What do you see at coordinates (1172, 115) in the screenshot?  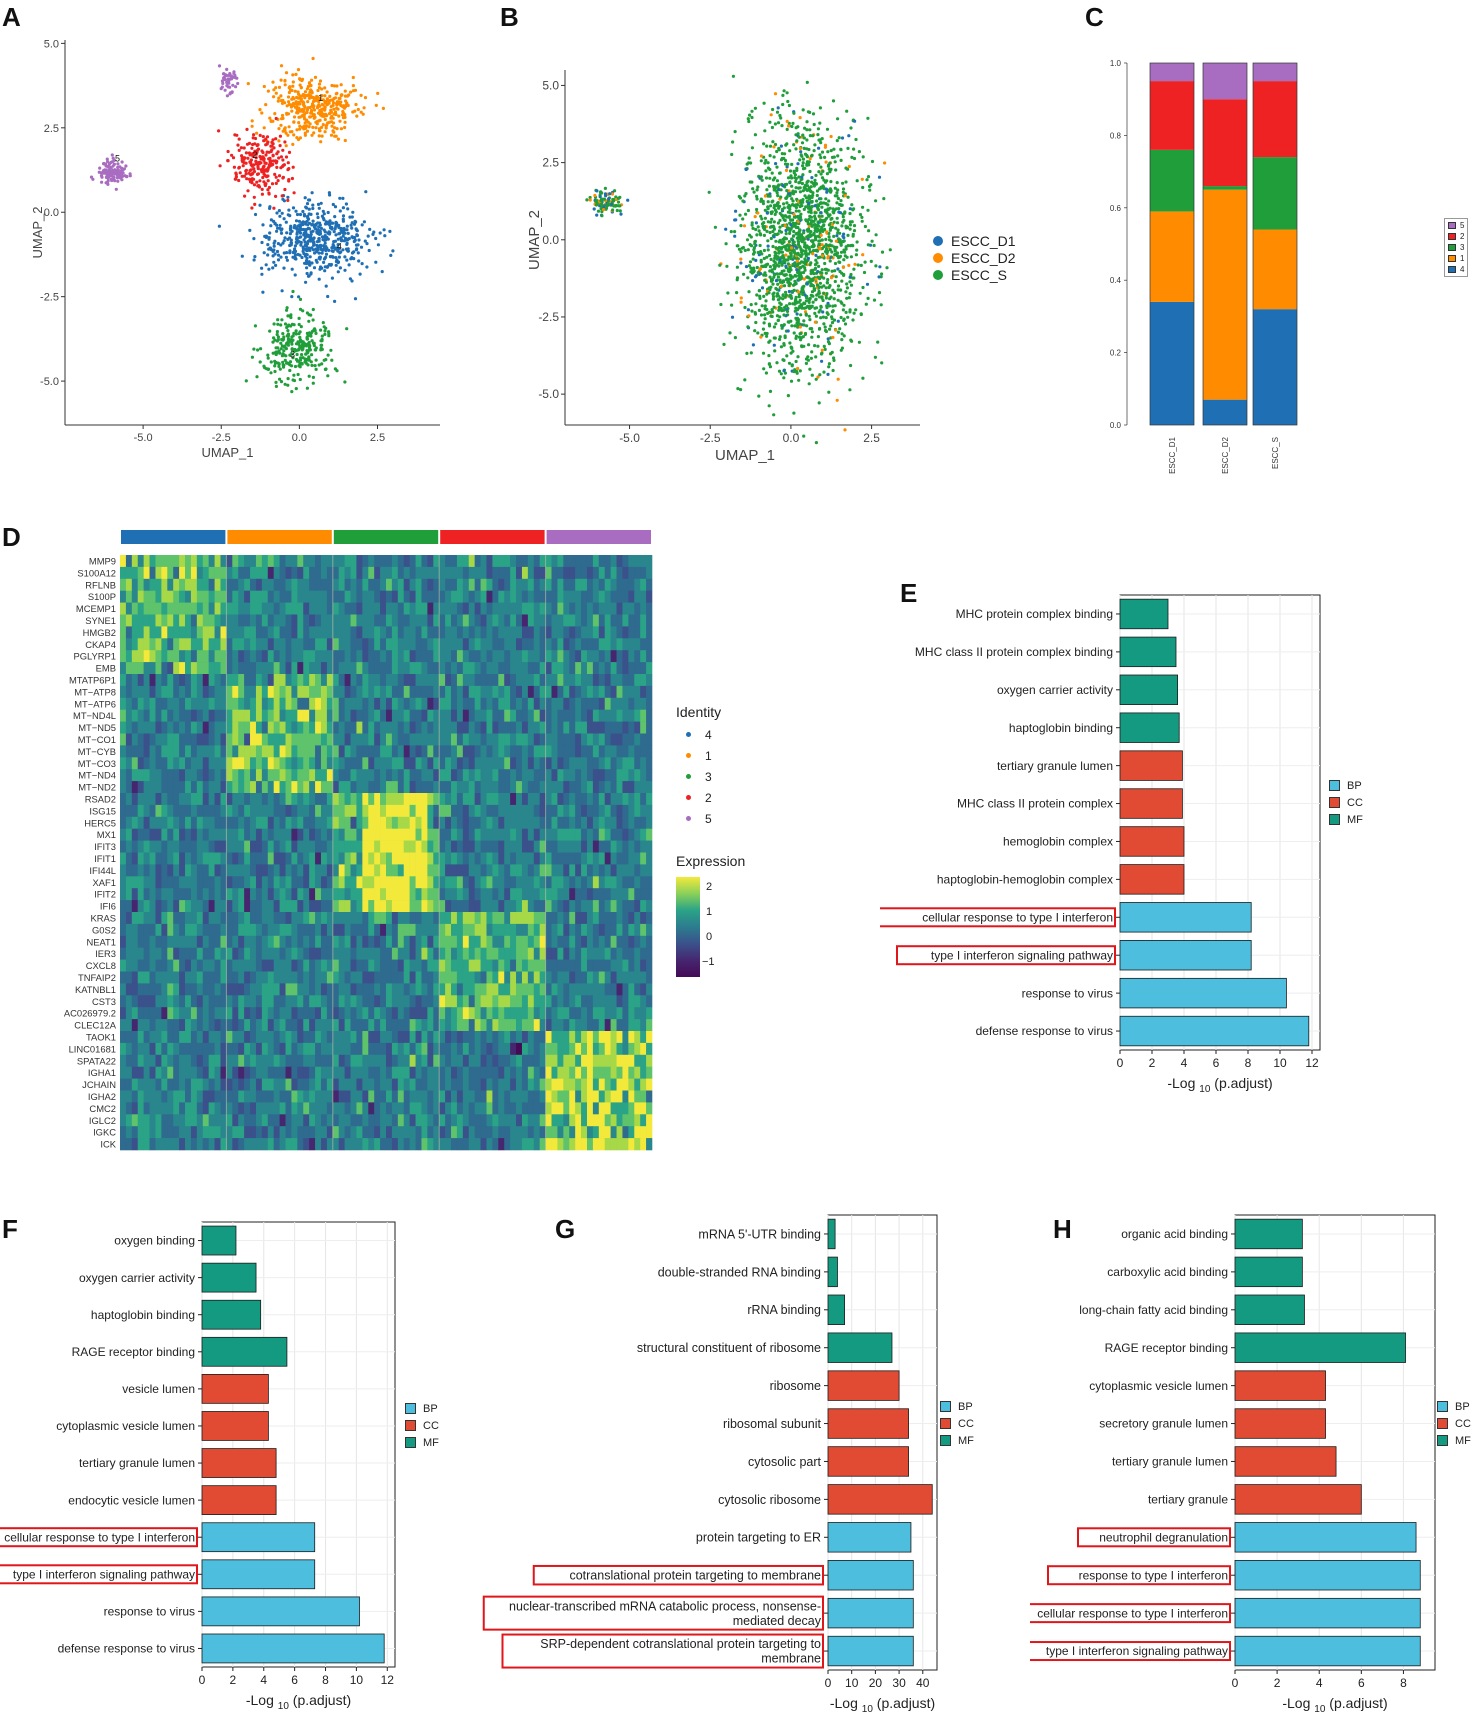 I see `stacked-bar-segment` at bounding box center [1172, 115].